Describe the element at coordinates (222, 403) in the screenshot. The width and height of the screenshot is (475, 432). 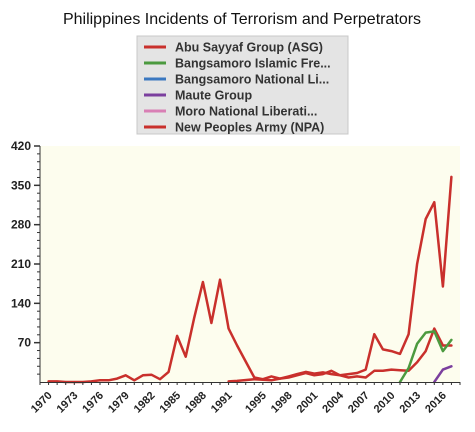
I see `x-tick-label: 1991` at that location.